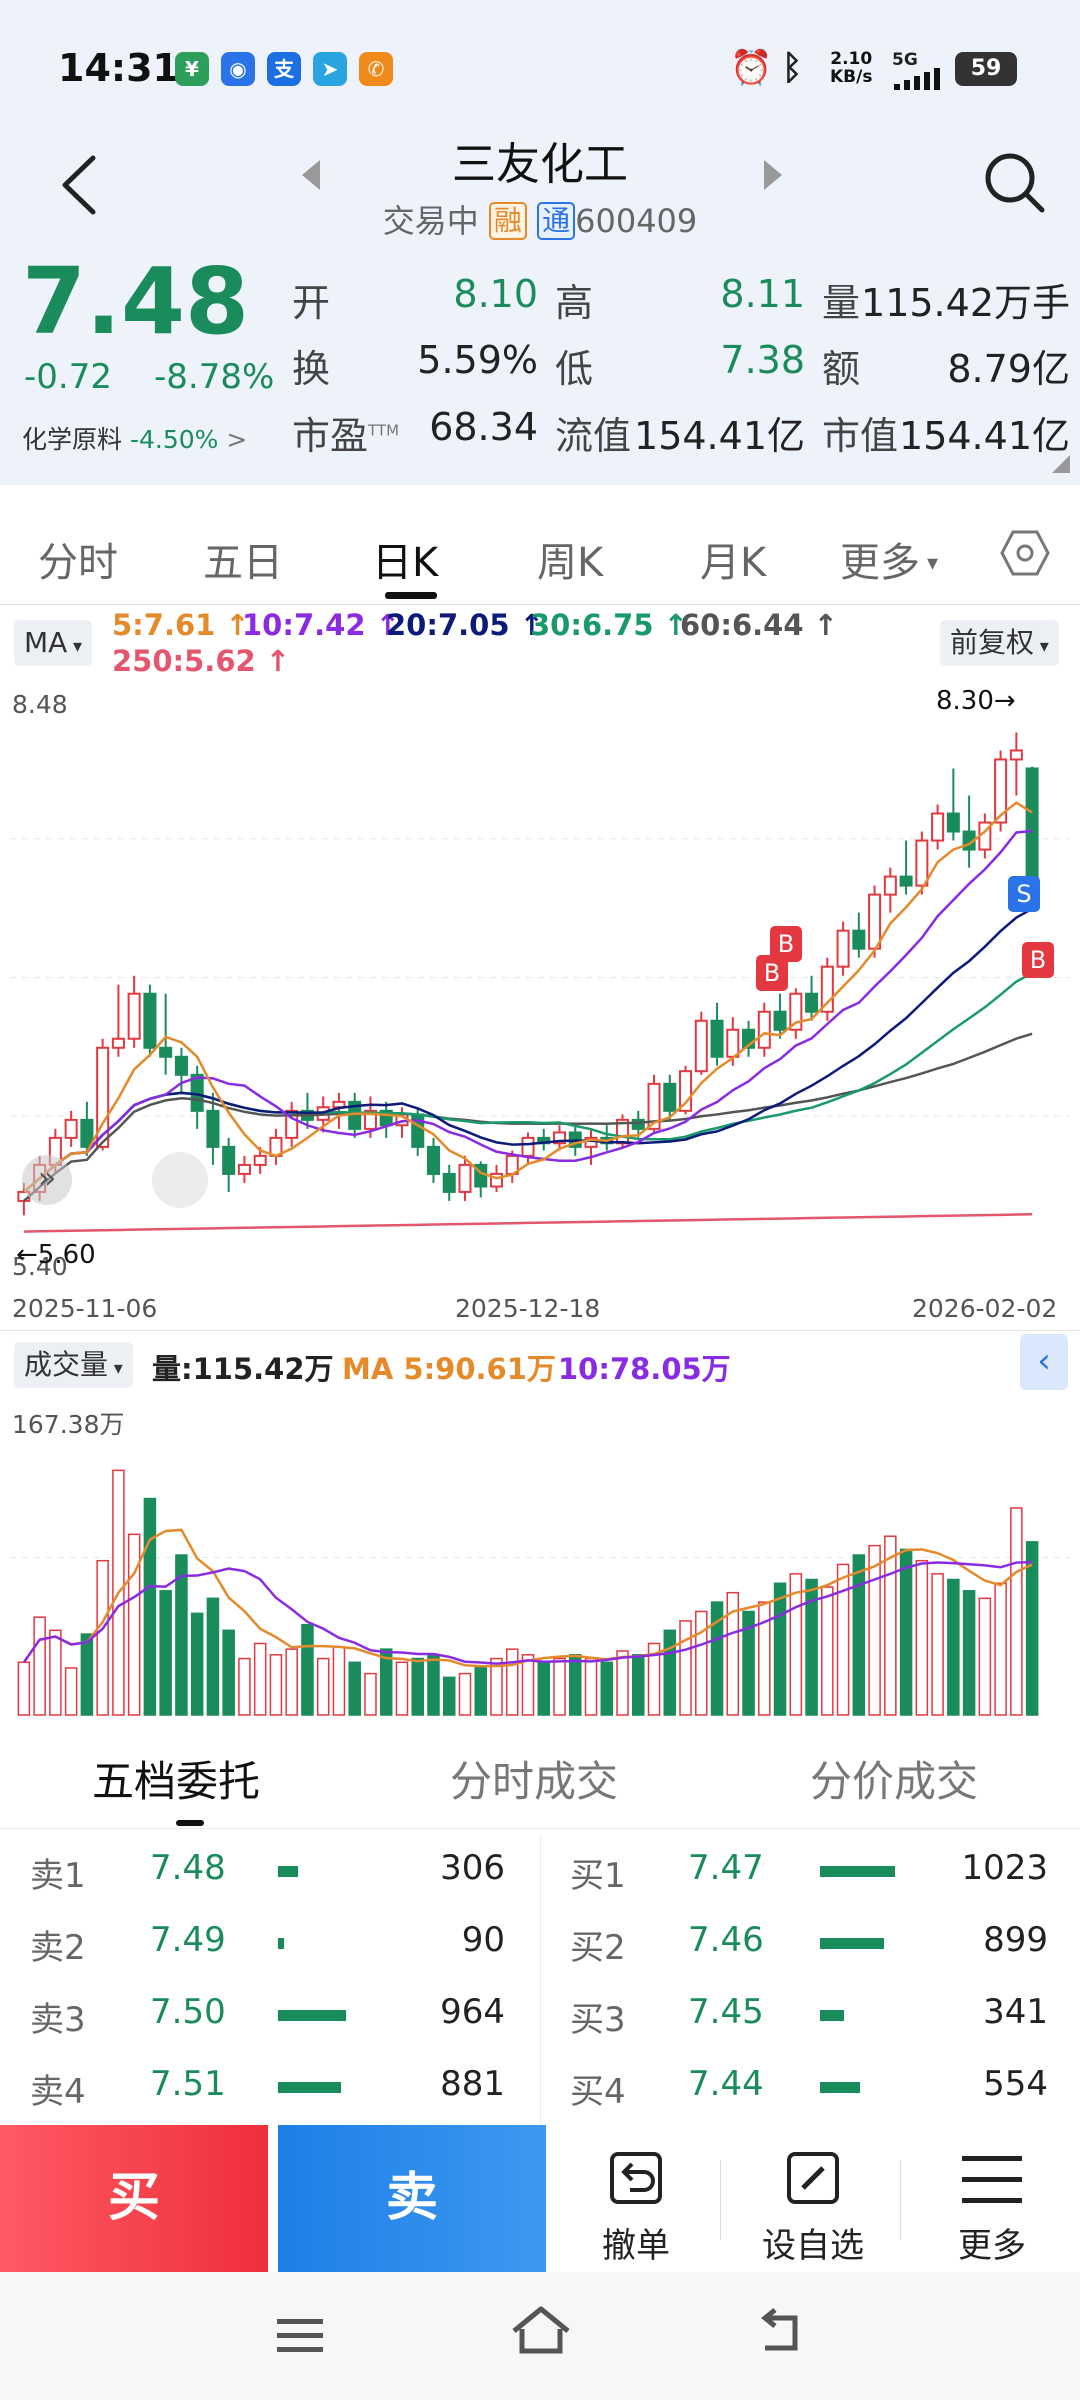  What do you see at coordinates (780, 2331) in the screenshot?
I see `back-nav-icon` at bounding box center [780, 2331].